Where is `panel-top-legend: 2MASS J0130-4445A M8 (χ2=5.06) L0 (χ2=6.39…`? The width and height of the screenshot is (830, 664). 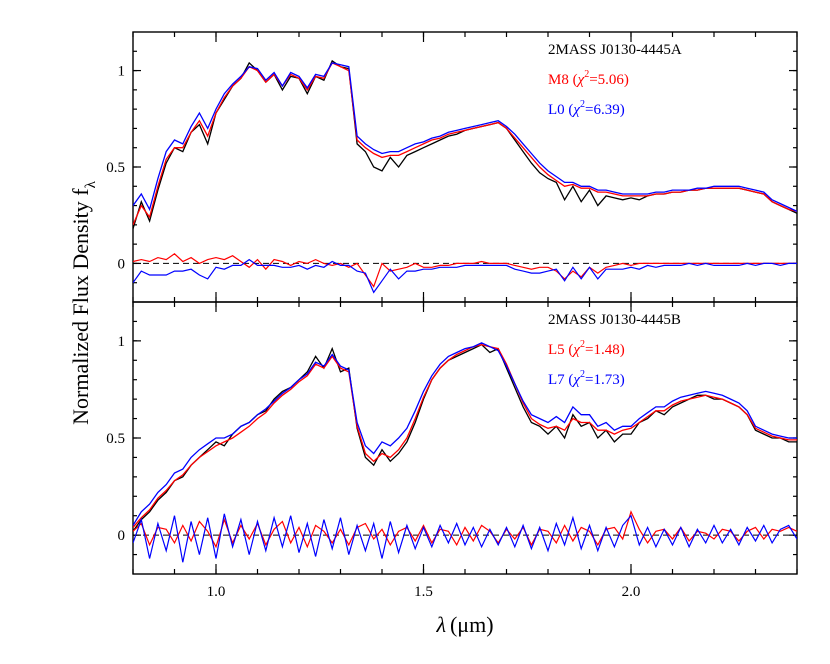 panel-top-legend: 2MASS J0130-4445A M8 (χ2=5.06) L0 (χ2=6.39… is located at coordinates (615, 80).